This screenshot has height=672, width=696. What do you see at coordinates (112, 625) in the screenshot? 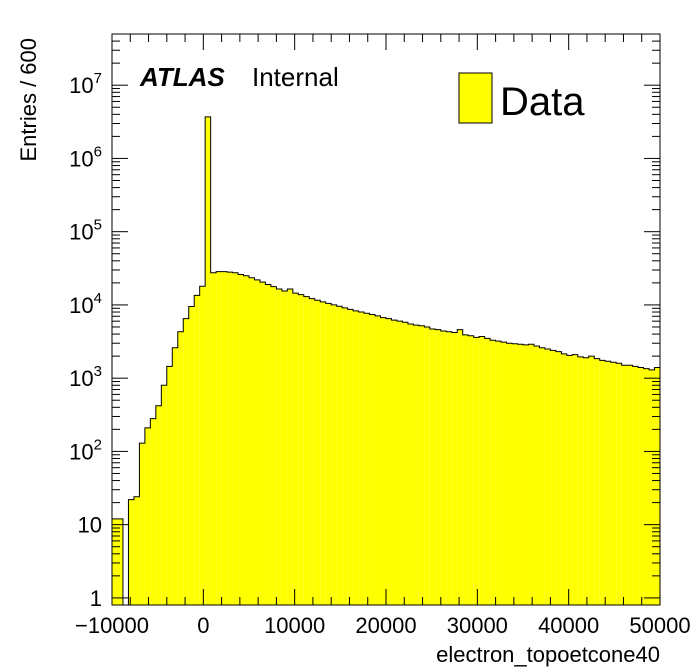
I see `x-tick-label: −10000` at bounding box center [112, 625].